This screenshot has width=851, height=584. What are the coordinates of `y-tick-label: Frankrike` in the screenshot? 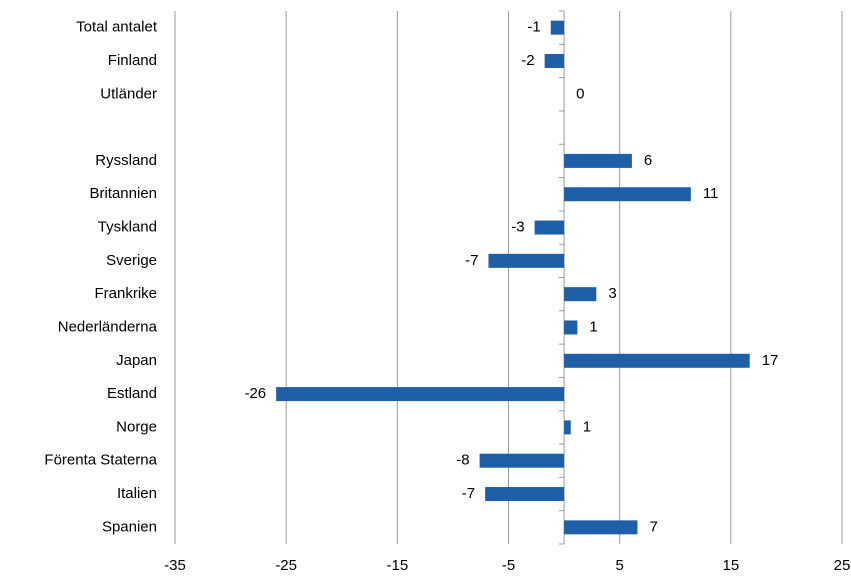 It's located at (125, 293).